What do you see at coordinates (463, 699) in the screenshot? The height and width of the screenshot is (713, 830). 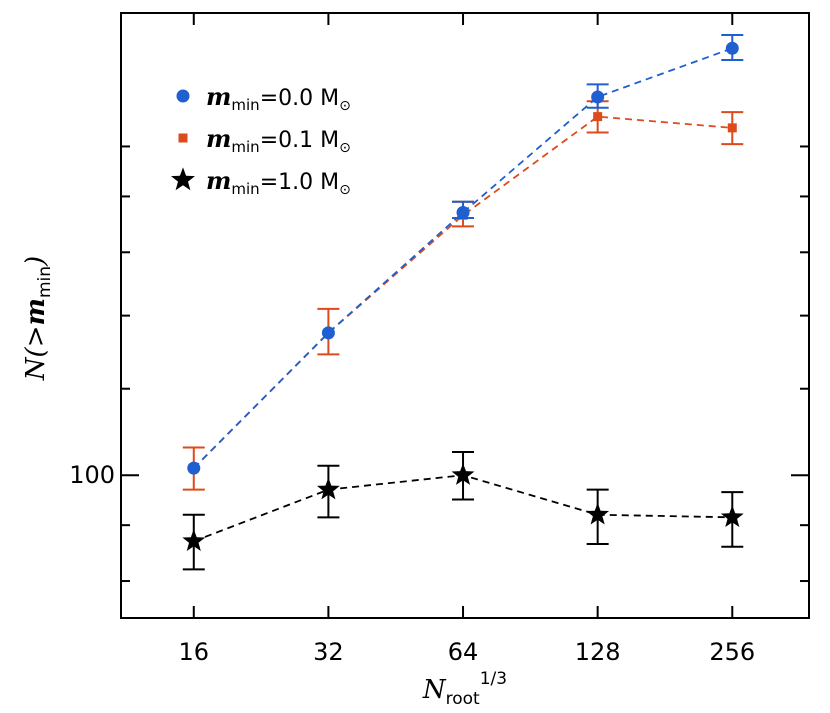 I see `x-axis-title-sub: root` at bounding box center [463, 699].